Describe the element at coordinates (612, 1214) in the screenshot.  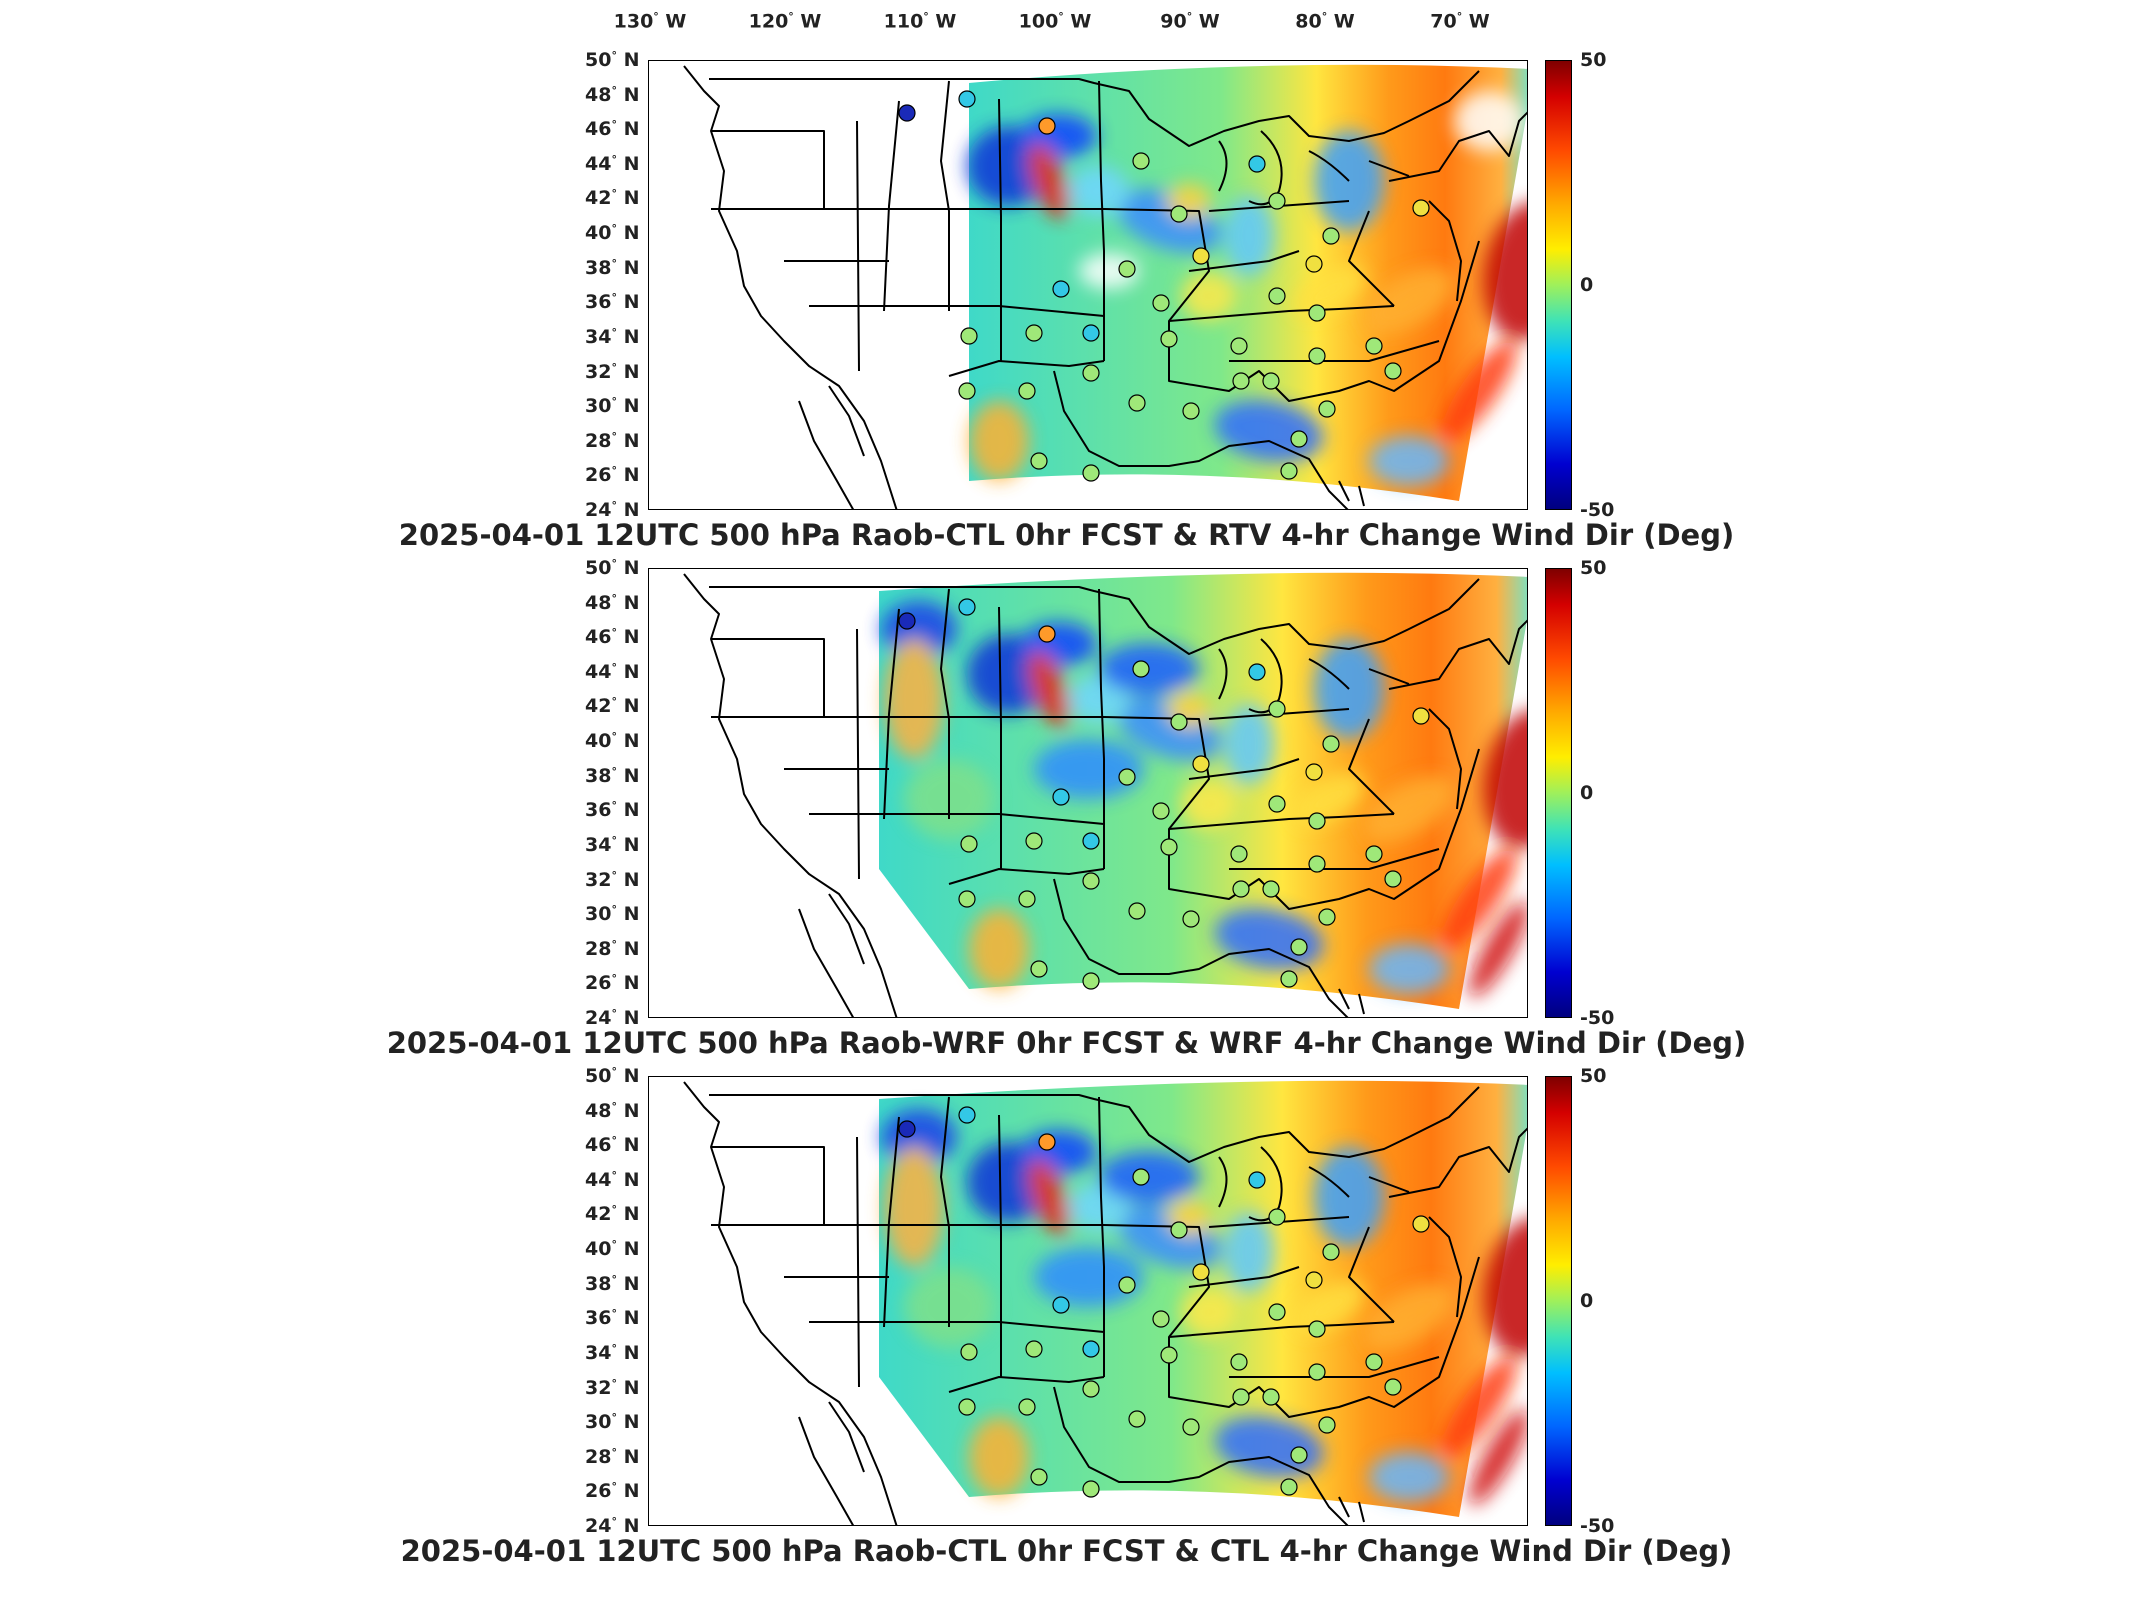
I see `latitude-label: 42° N` at that location.